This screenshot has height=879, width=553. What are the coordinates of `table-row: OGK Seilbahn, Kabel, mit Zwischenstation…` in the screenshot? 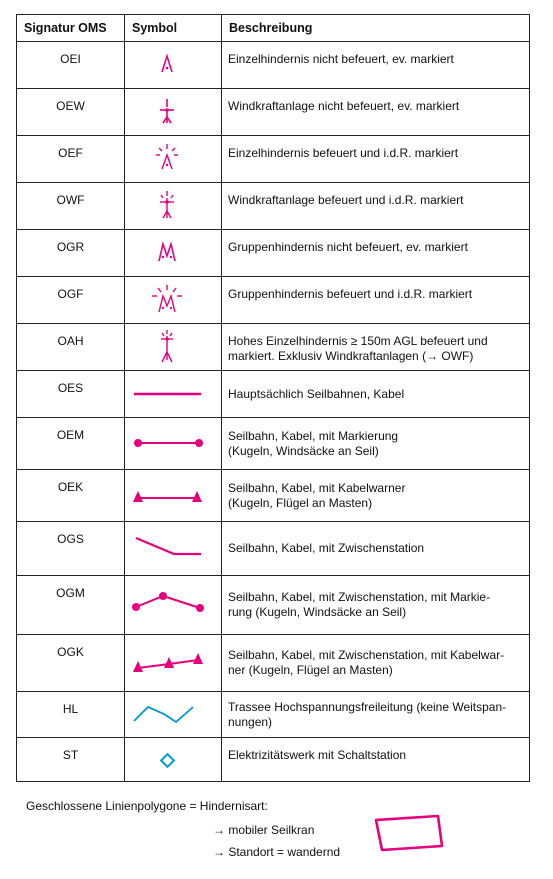 It's located at (273, 663).